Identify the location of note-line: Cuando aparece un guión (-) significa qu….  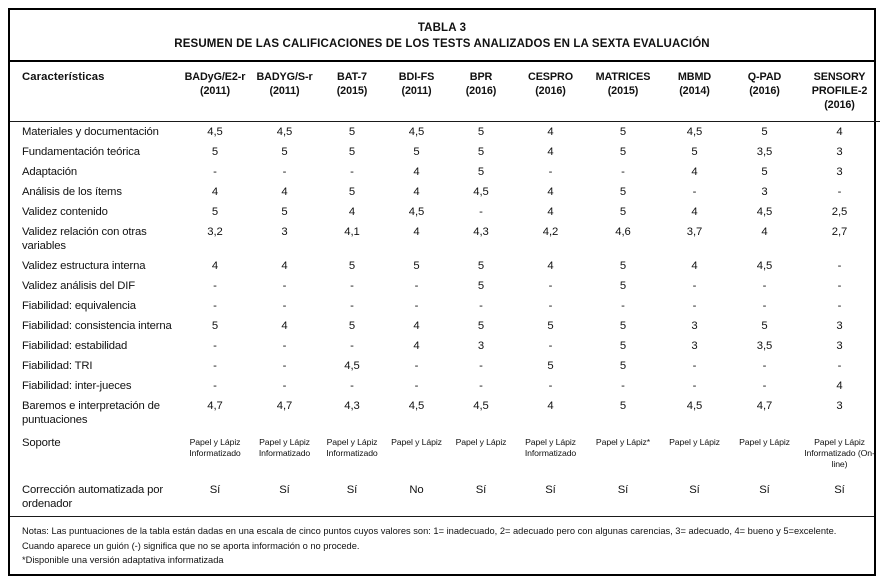
(191, 545).